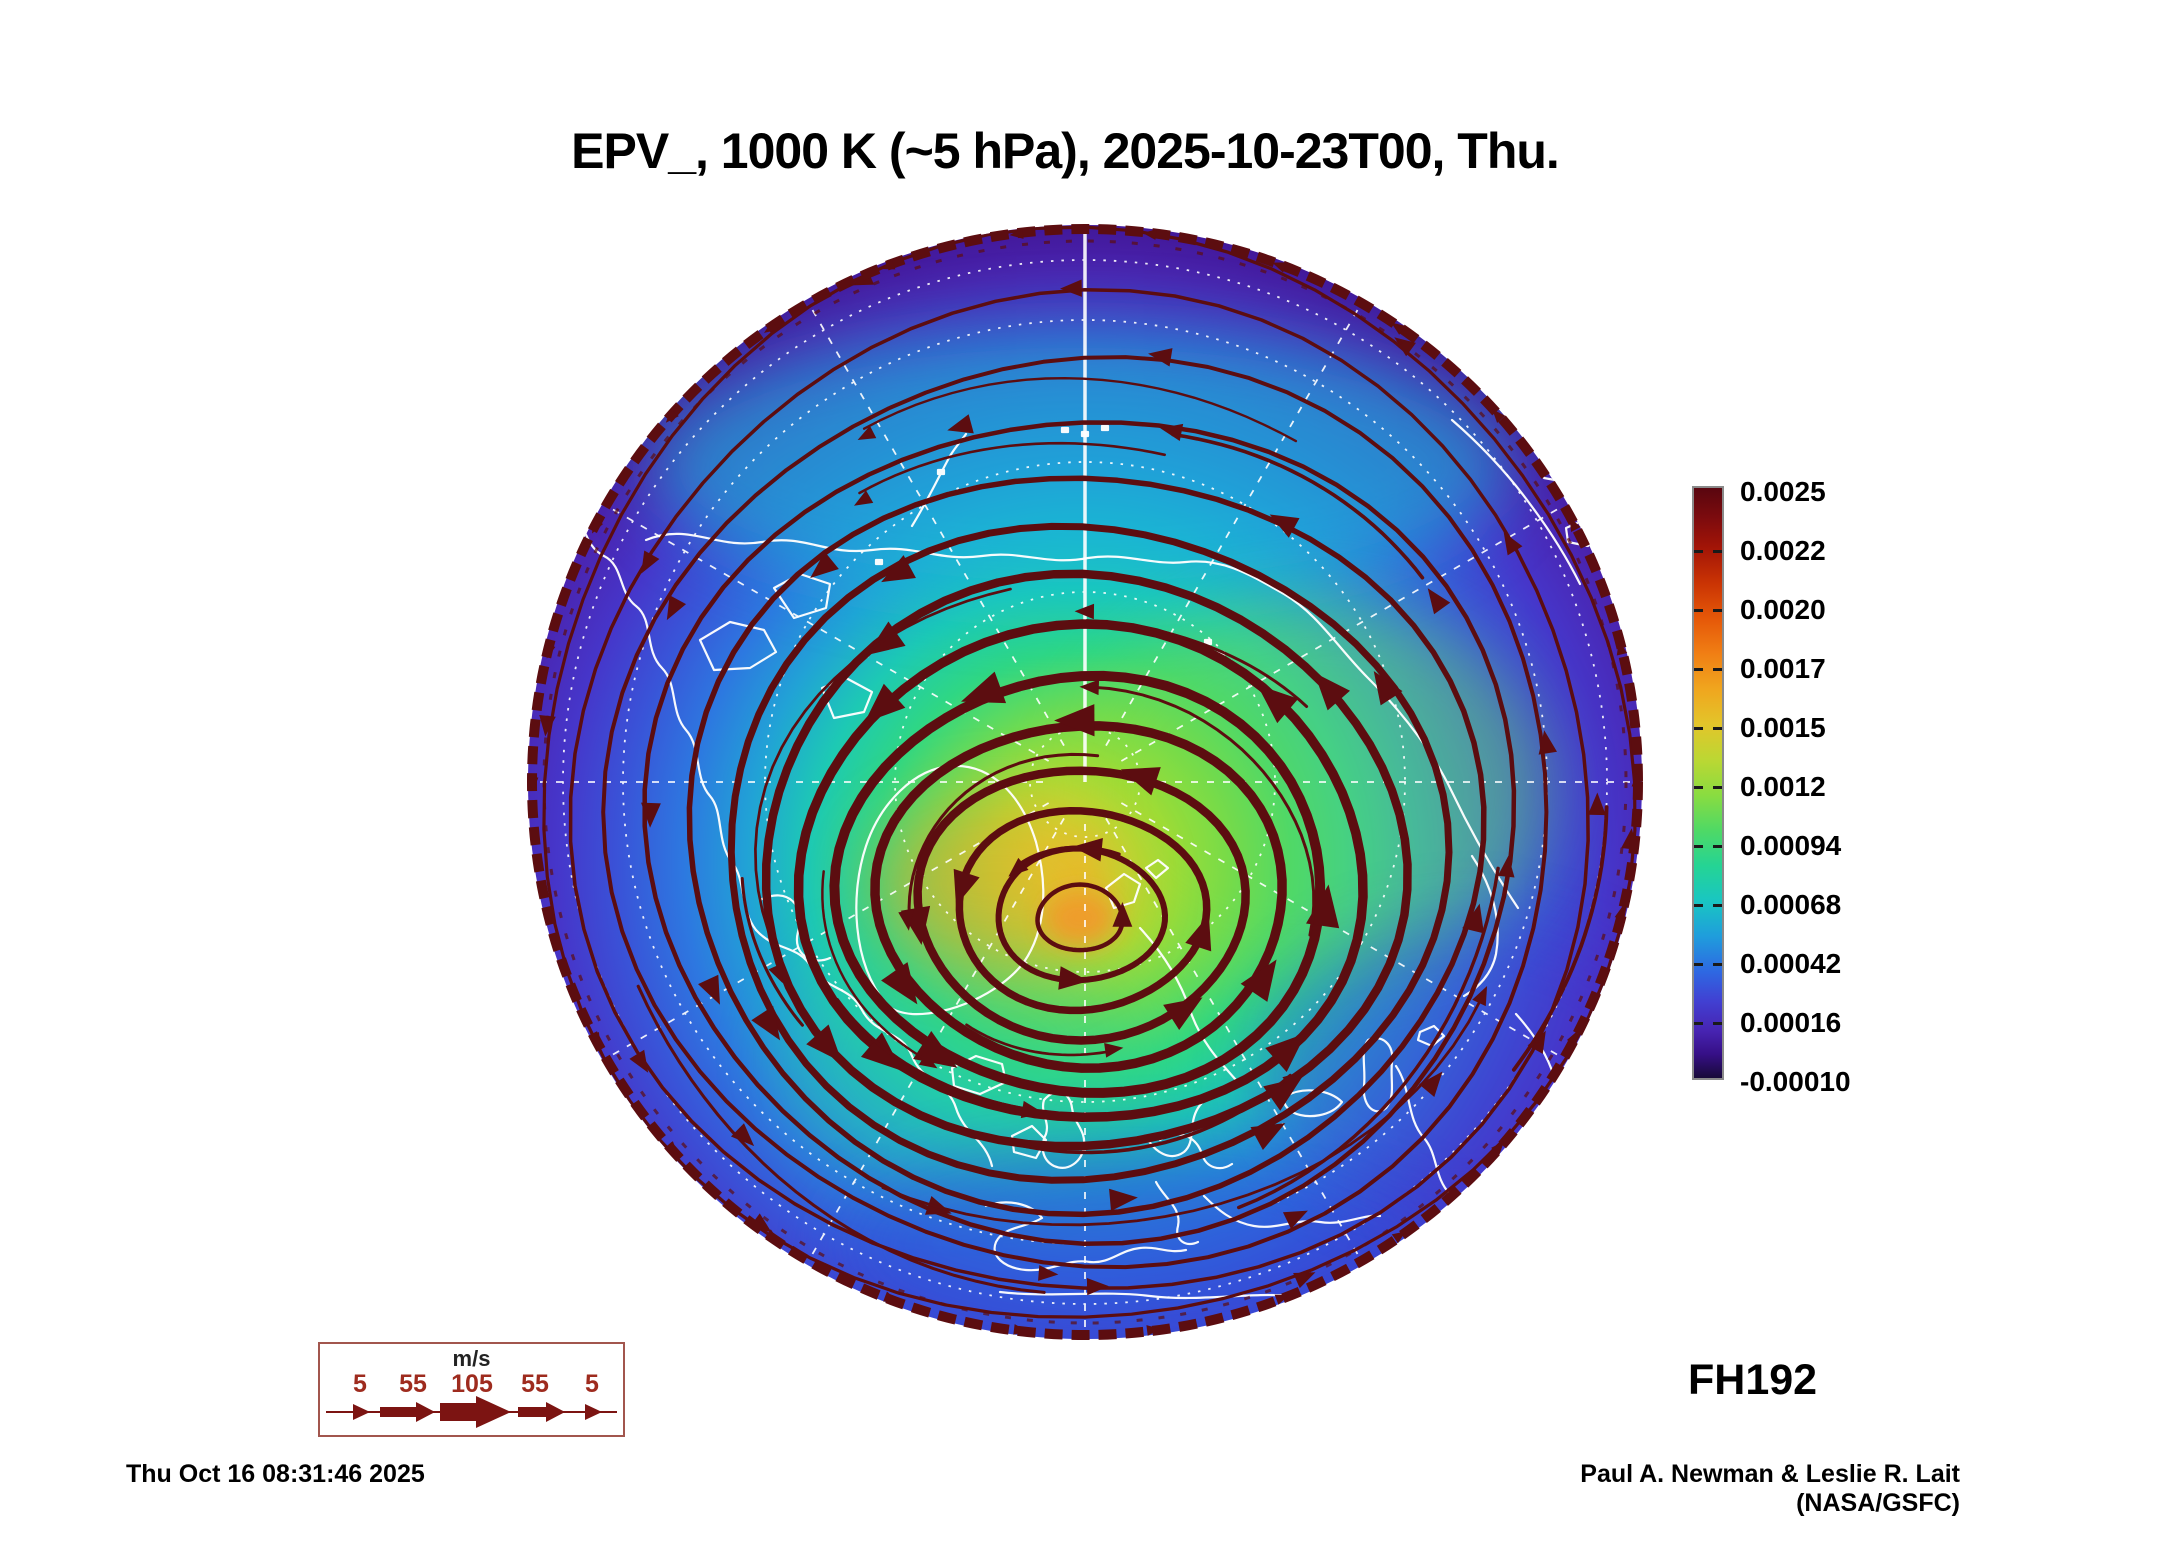 The image size is (2165, 1561). I want to click on colorbar-label: 0.0015, so click(1783, 727).